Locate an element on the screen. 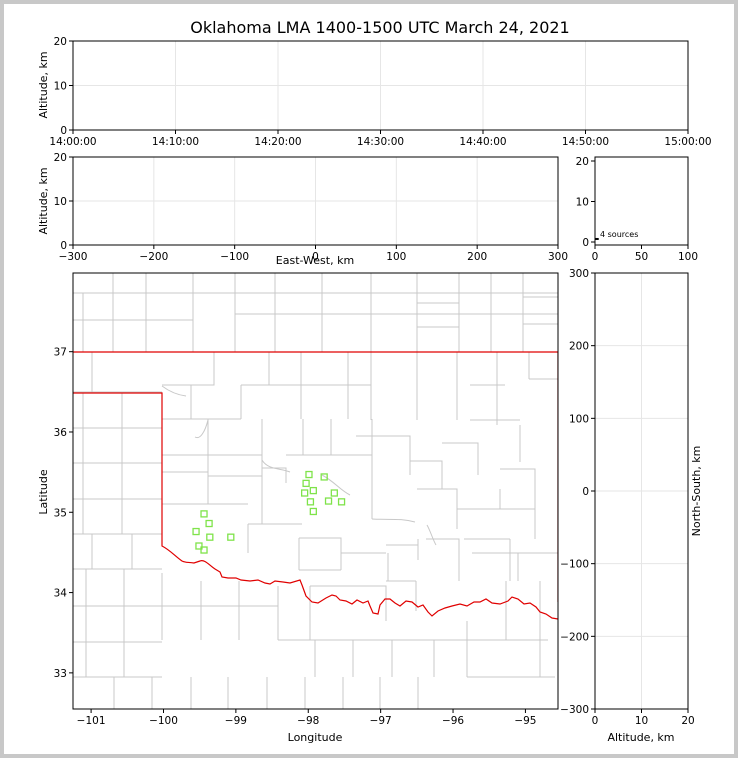 Image resolution: width=738 pixels, height=758 pixels. latitude-tick-label: 35 is located at coordinates (60, 513).